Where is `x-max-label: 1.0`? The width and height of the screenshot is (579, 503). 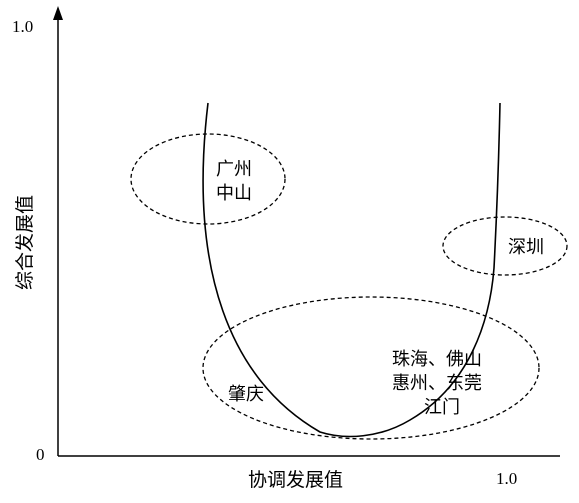 x-max-label: 1.0 is located at coordinates (506, 478).